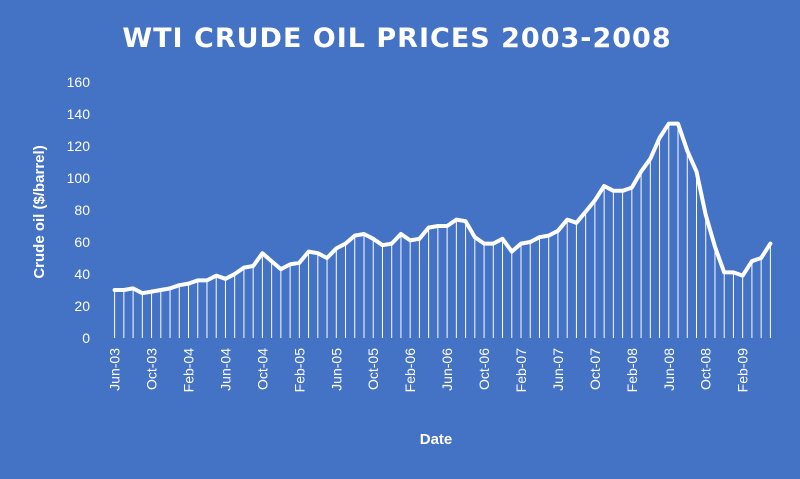  Describe the element at coordinates (669, 369) in the screenshot. I see `x-tick-label: Jun-08` at that location.